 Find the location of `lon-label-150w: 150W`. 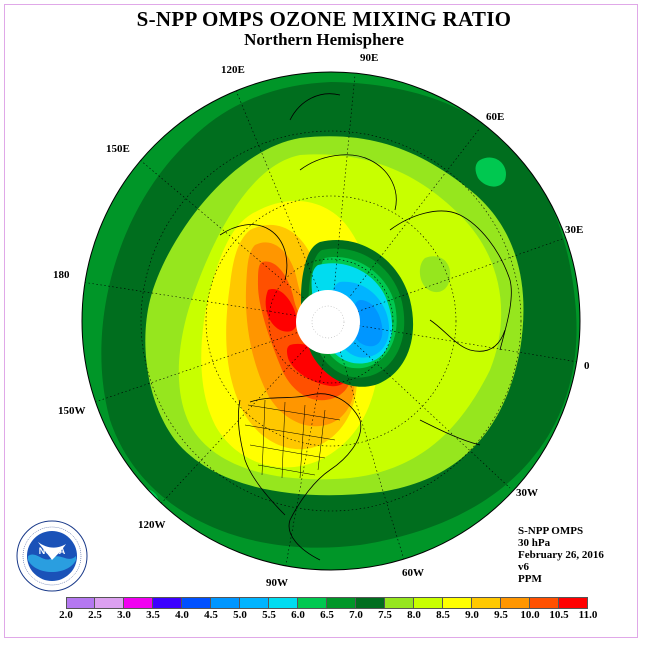

lon-label-150w: 150W is located at coordinates (72, 411).